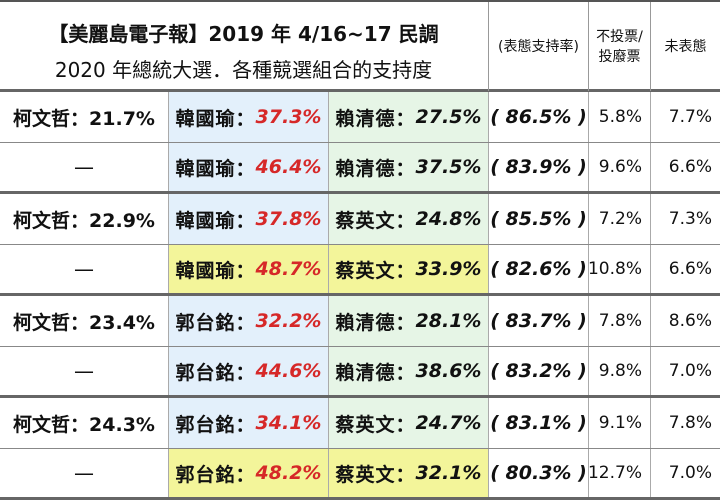  I want to click on kmt-candidate-cell: 郭台銘： 34.1%, so click(248, 423).